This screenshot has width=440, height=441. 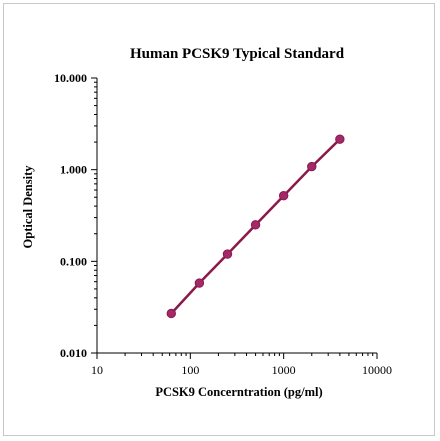 I want to click on x-tick-label: 10000, so click(x=377, y=370).